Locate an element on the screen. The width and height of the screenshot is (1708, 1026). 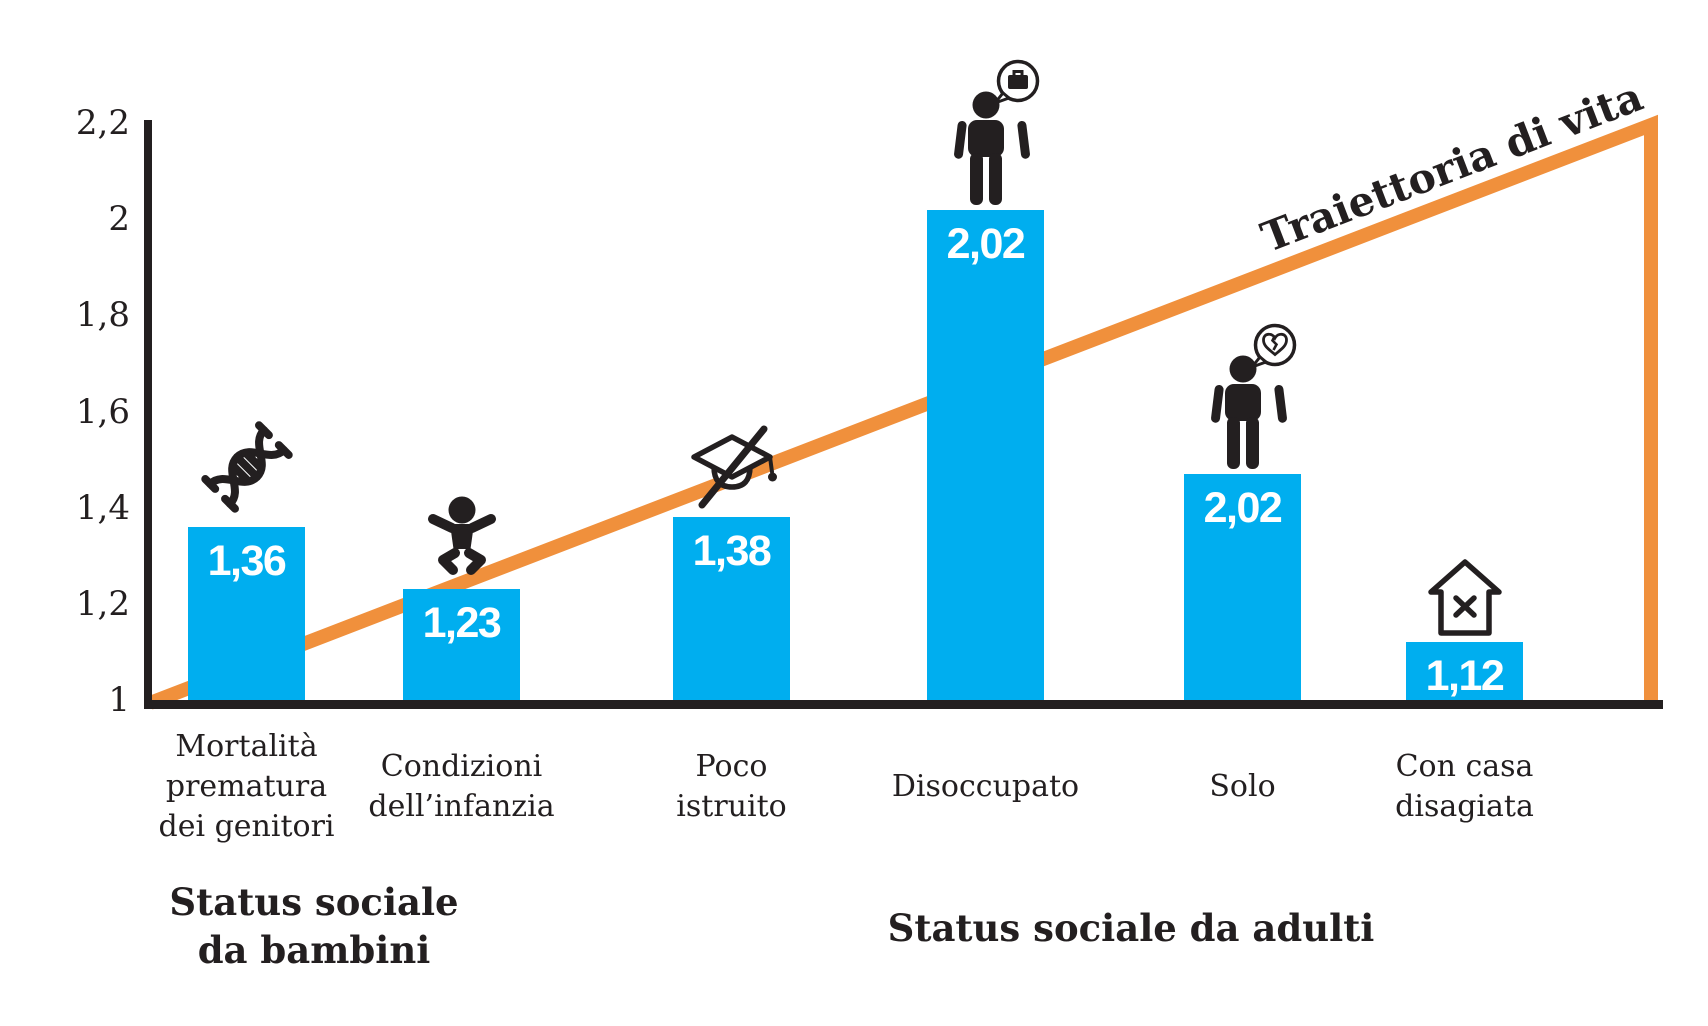
y-axis-line is located at coordinates (148, 414).